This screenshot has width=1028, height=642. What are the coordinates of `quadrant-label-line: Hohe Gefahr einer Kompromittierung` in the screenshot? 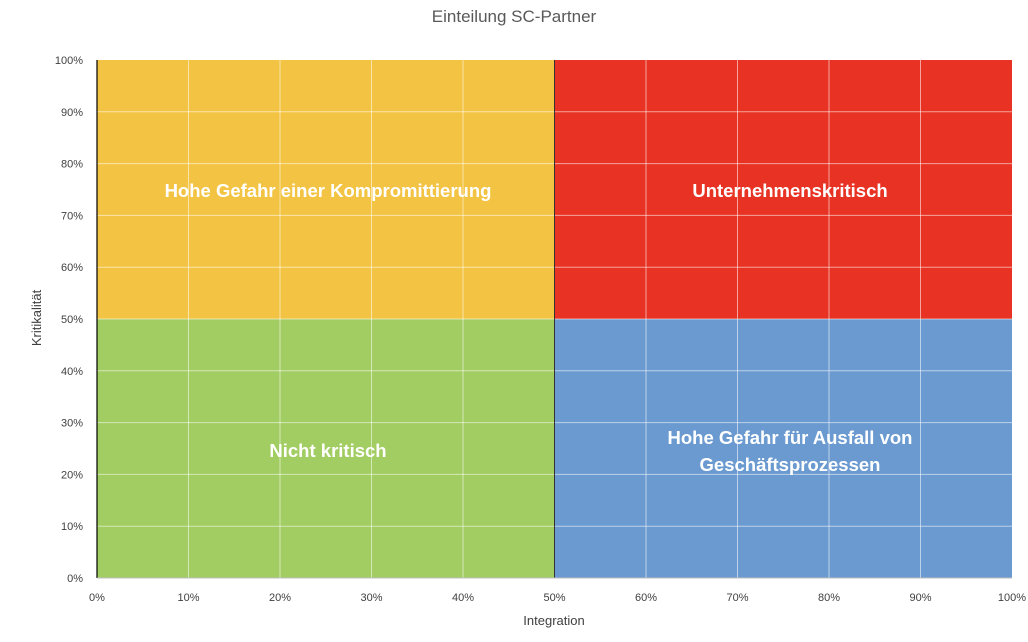 It's located at (328, 190).